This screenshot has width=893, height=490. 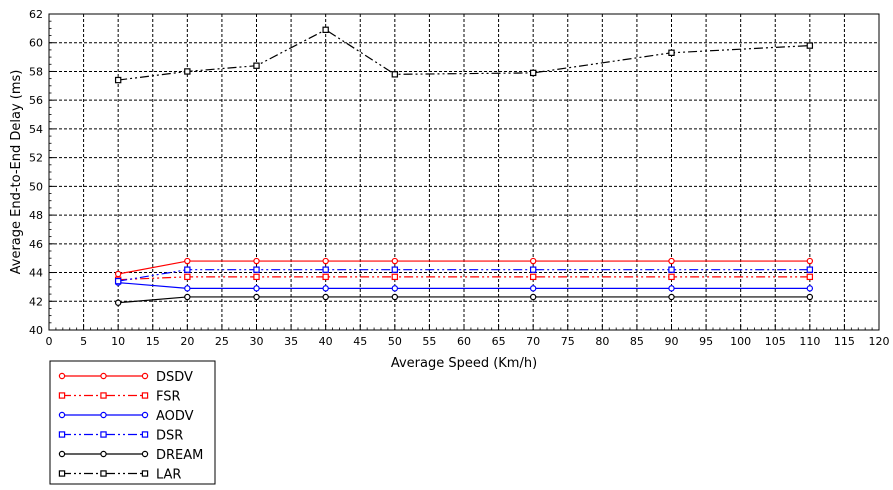 I want to click on legend-label: DSR, so click(x=169, y=436).